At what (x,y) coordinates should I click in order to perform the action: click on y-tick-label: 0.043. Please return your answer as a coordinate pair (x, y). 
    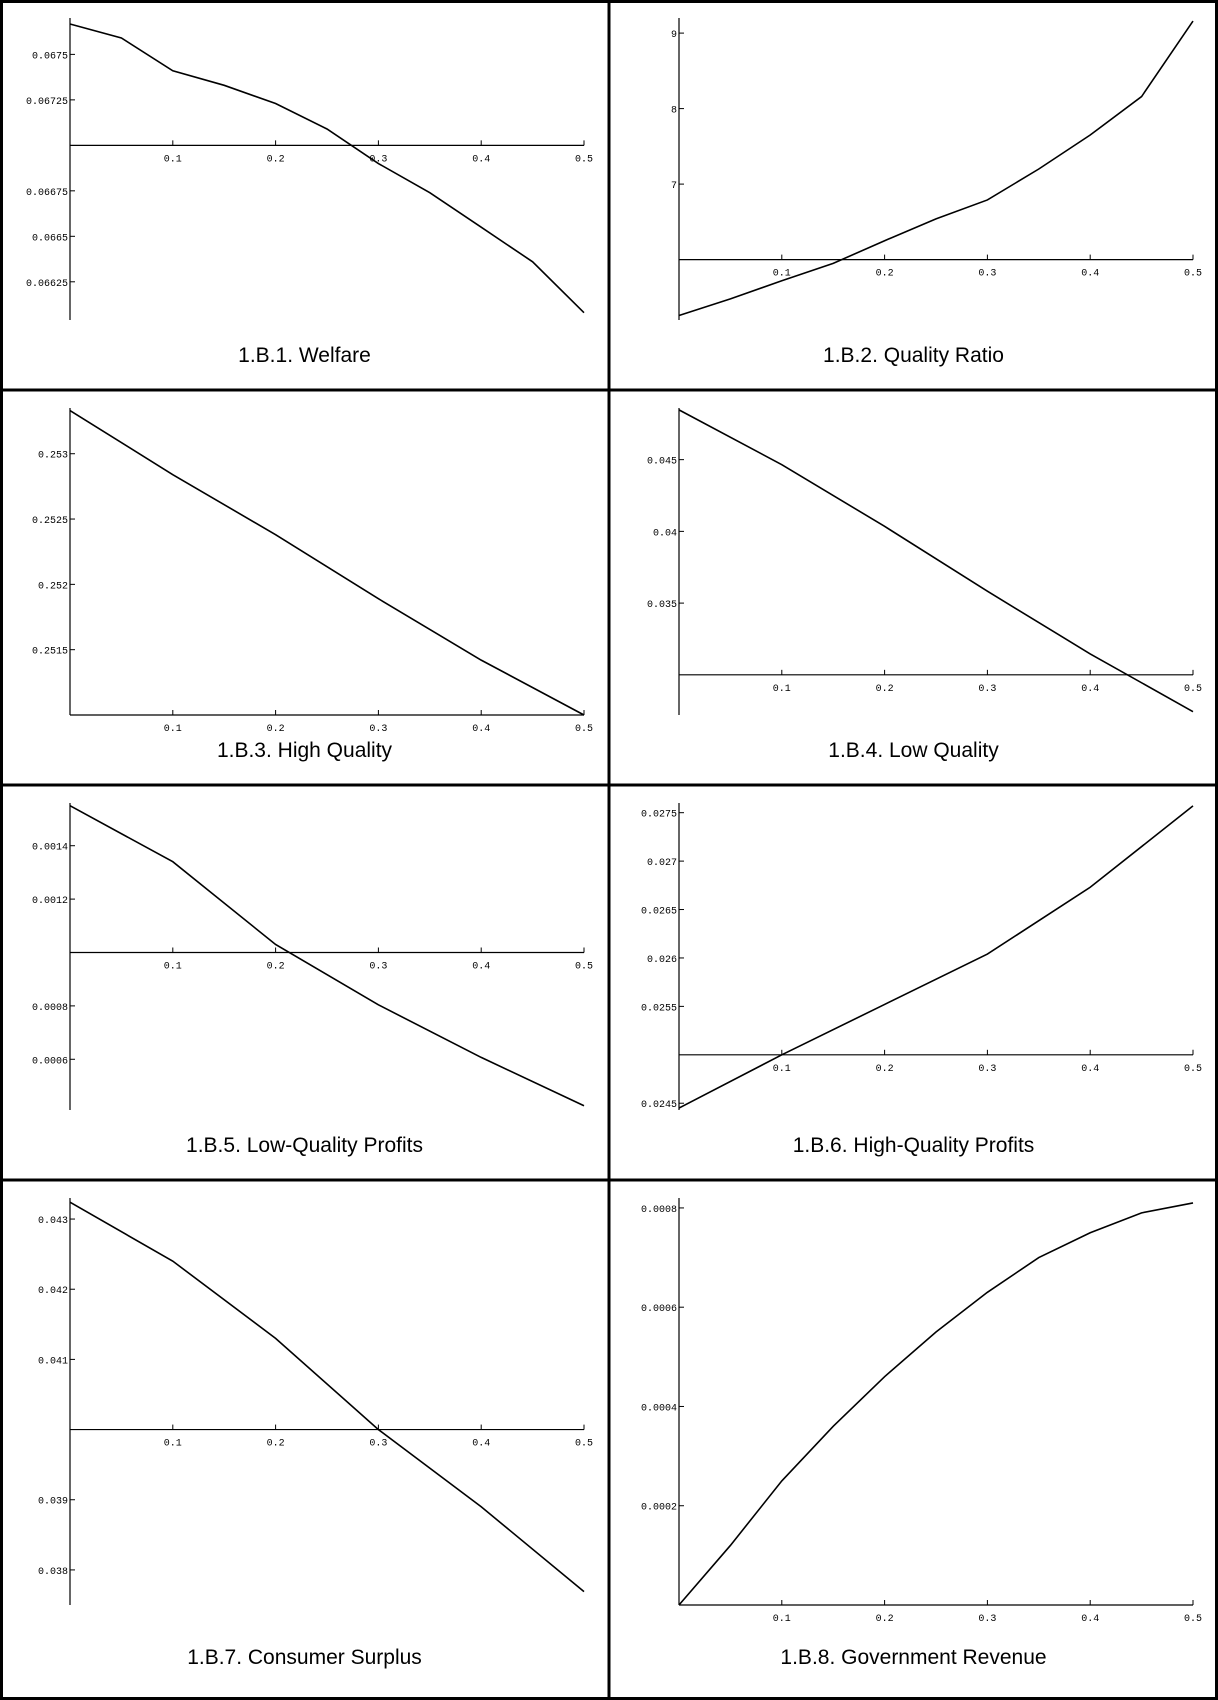
    Looking at the image, I should click on (53, 1221).